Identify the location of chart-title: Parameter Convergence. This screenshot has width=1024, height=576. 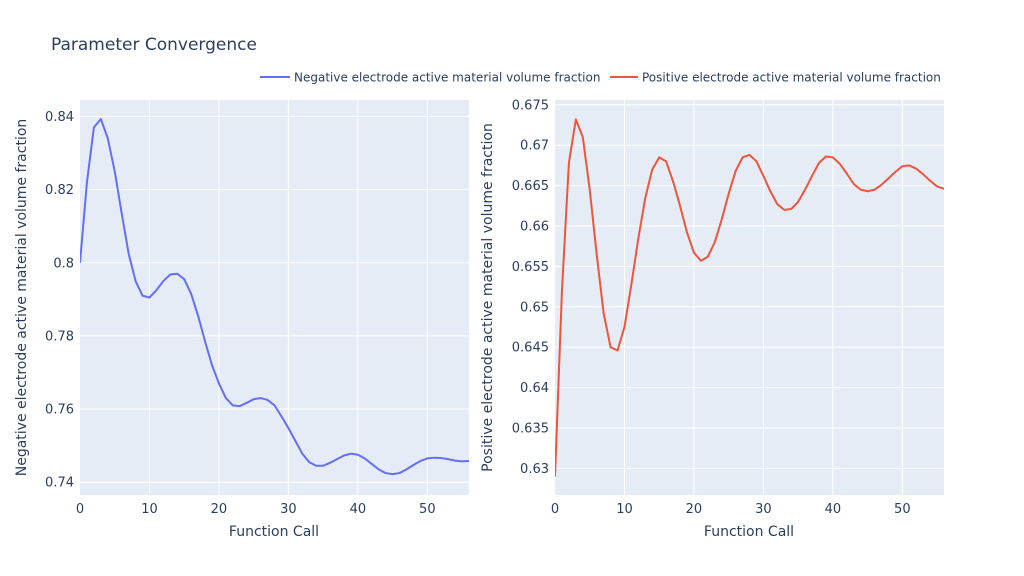
(154, 45).